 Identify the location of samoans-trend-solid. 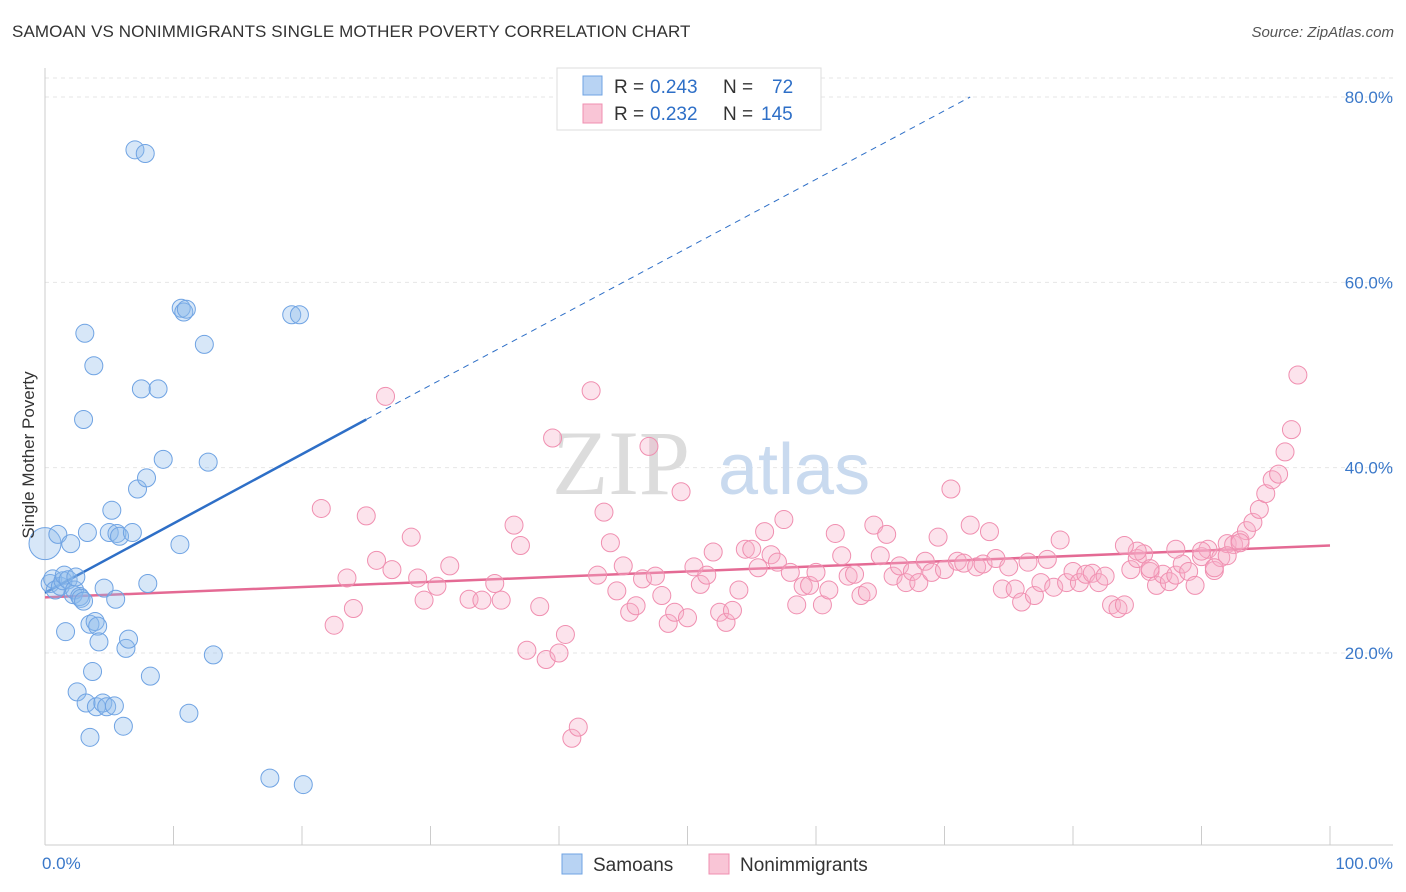
(205, 506).